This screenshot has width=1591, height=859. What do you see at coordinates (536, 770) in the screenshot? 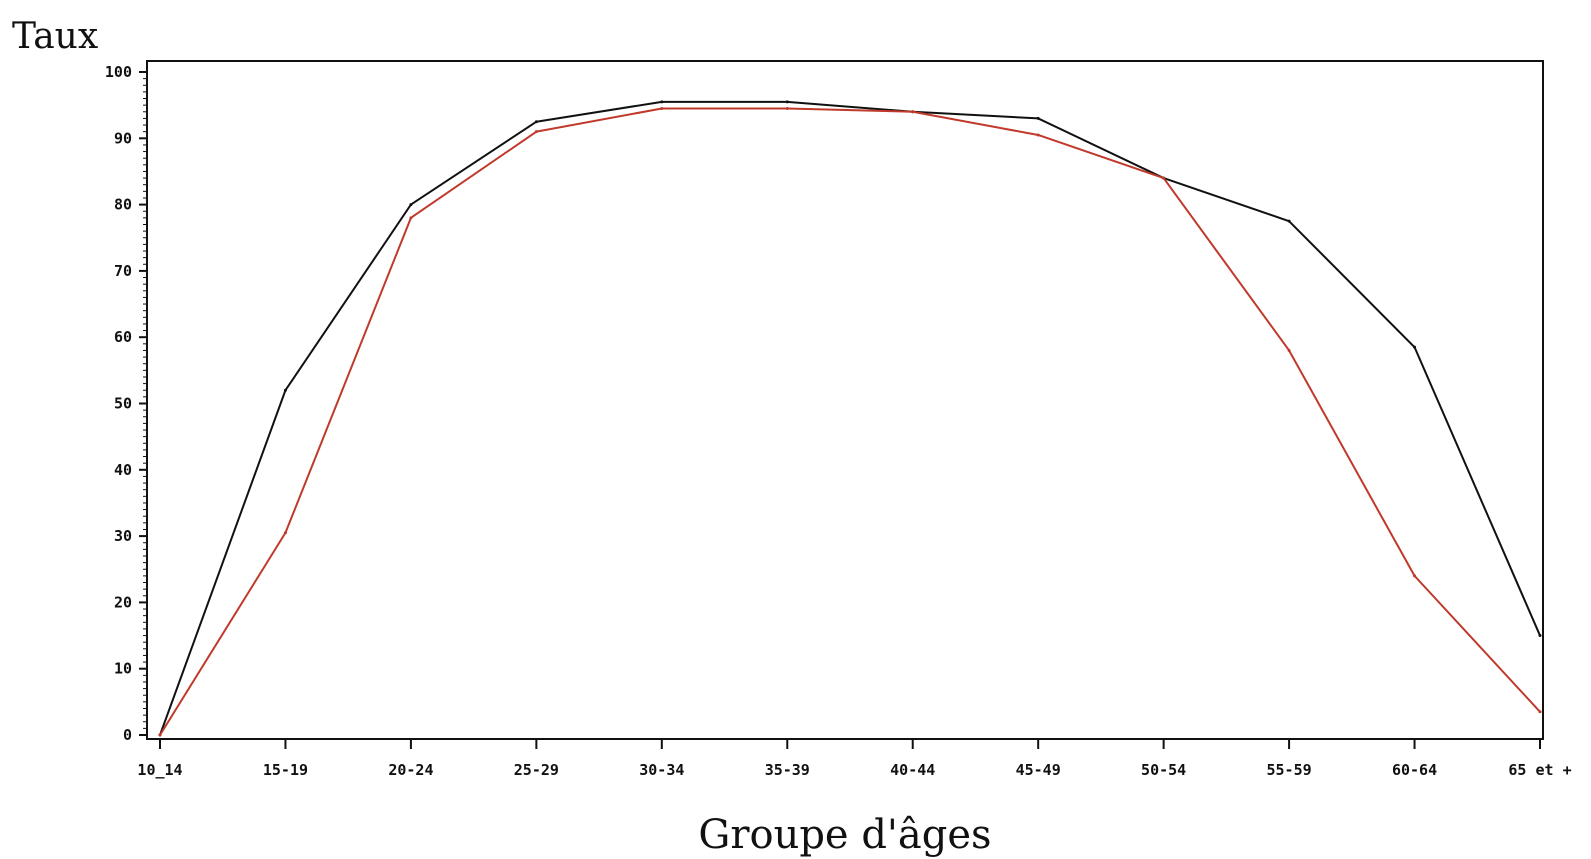
I see `x-tick-label: 25-29` at bounding box center [536, 770].